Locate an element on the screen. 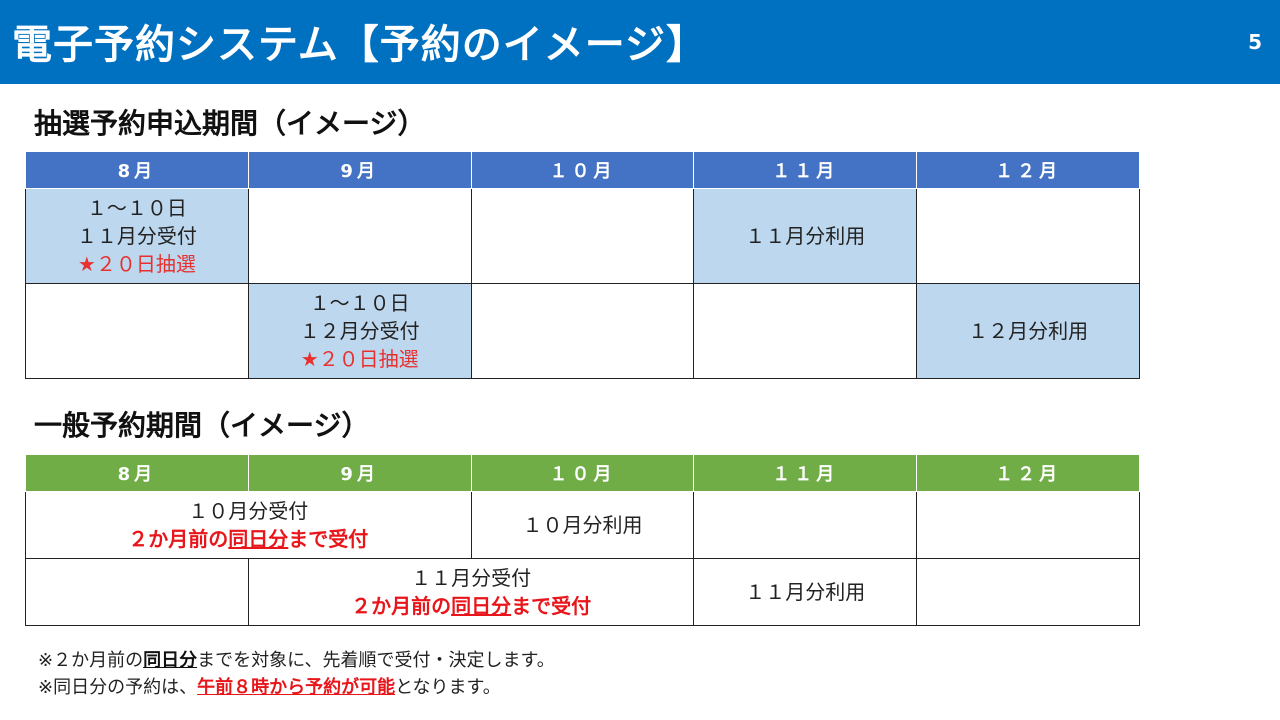 The image size is (1280, 720). lottery-nov-usage-cell: １１月分利用 is located at coordinates (805, 236).